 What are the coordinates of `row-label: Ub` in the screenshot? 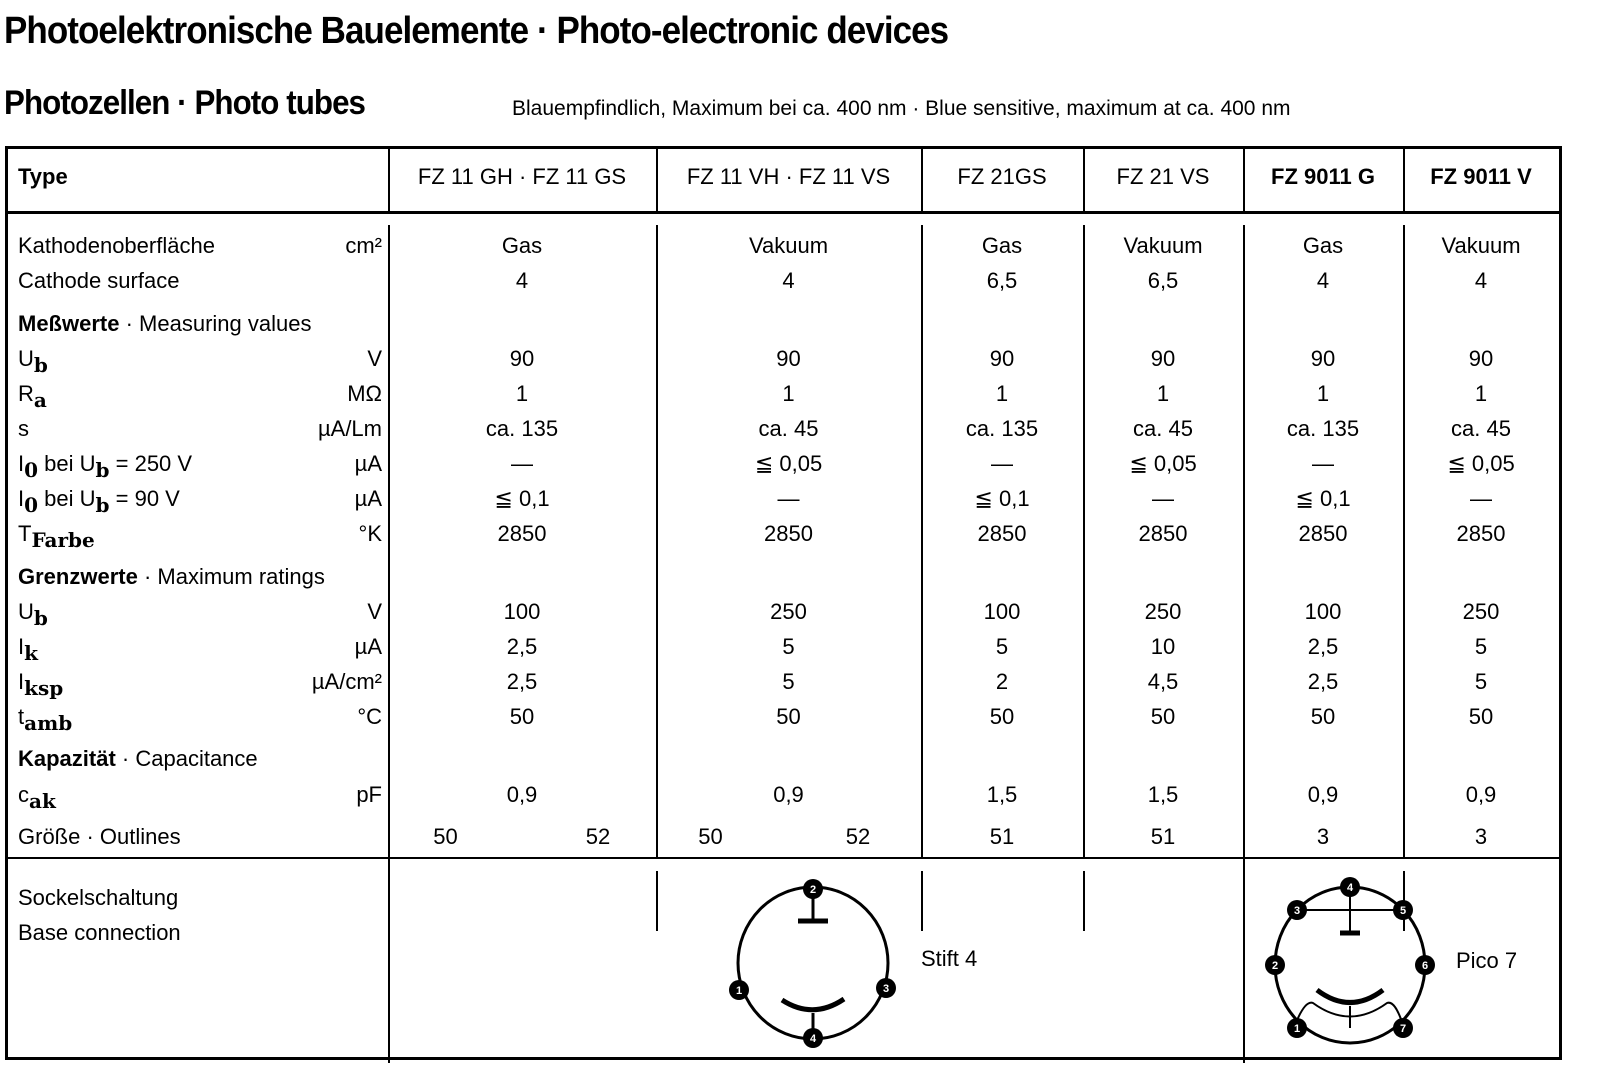 It's located at (33, 358).